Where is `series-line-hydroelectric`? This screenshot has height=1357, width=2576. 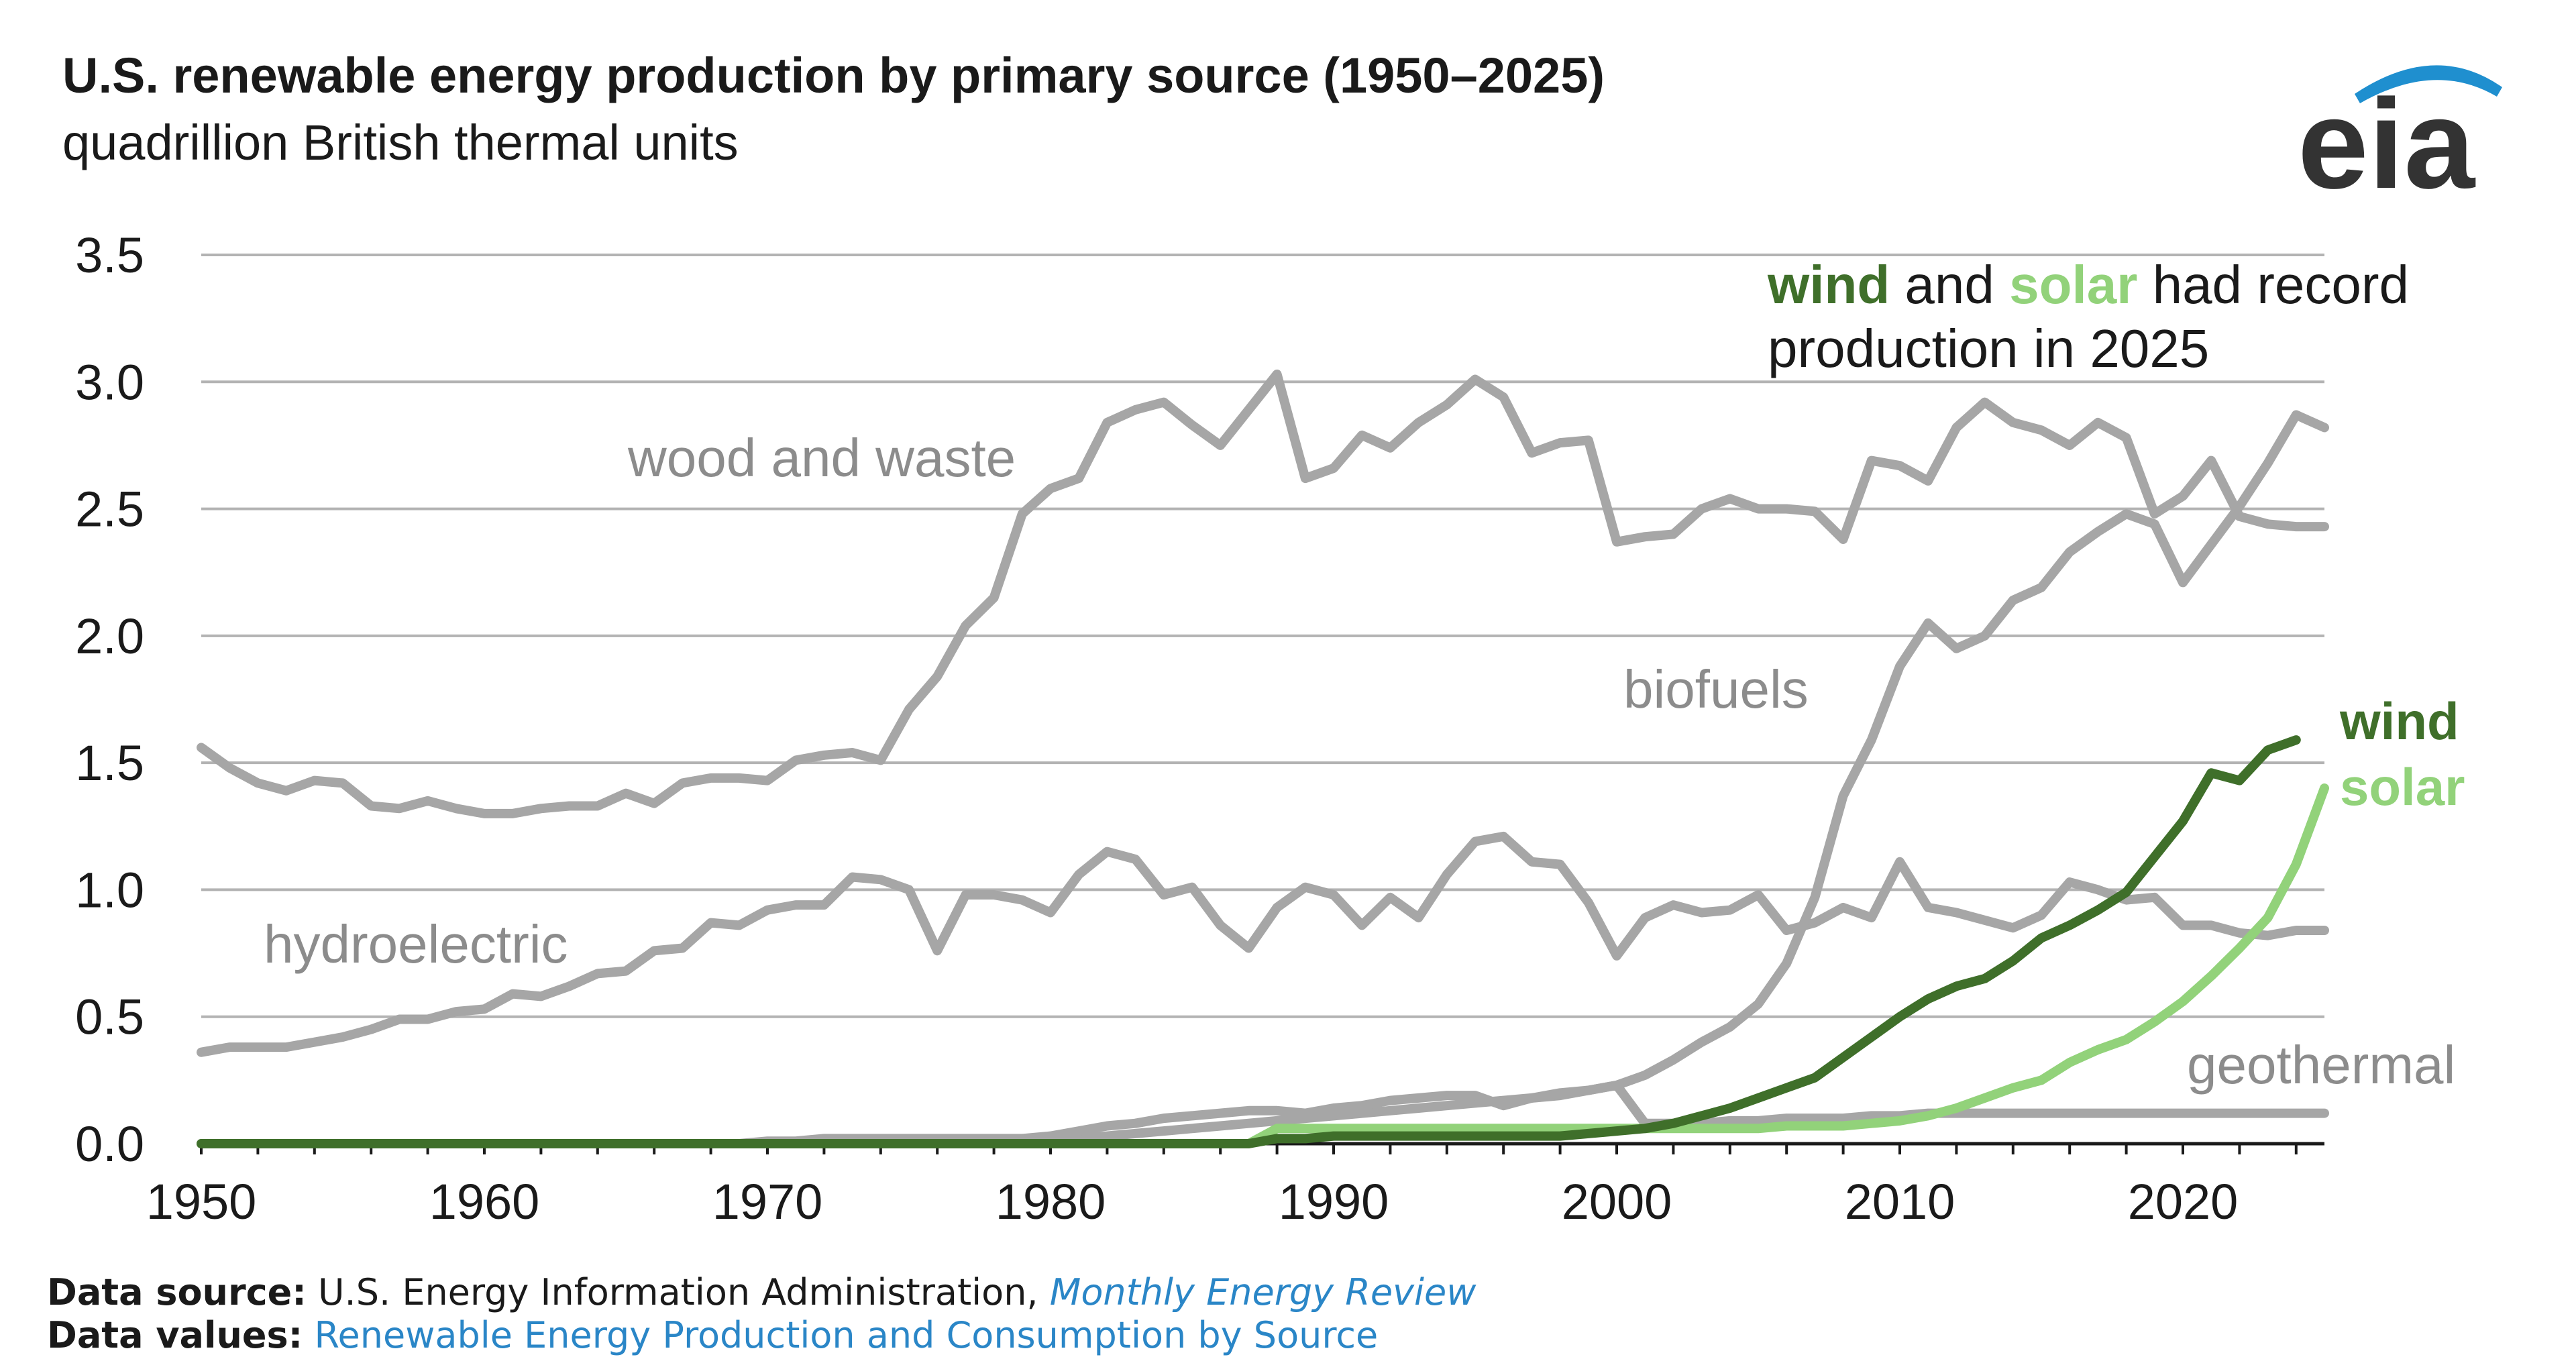 series-line-hydroelectric is located at coordinates (1263, 944).